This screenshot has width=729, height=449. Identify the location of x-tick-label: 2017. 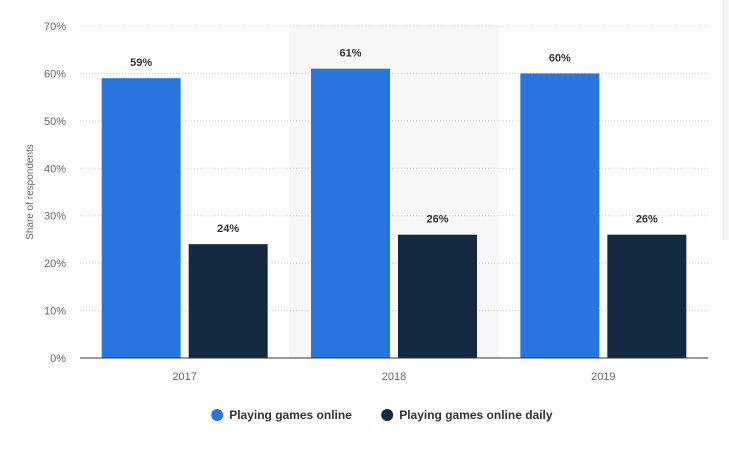
(184, 377).